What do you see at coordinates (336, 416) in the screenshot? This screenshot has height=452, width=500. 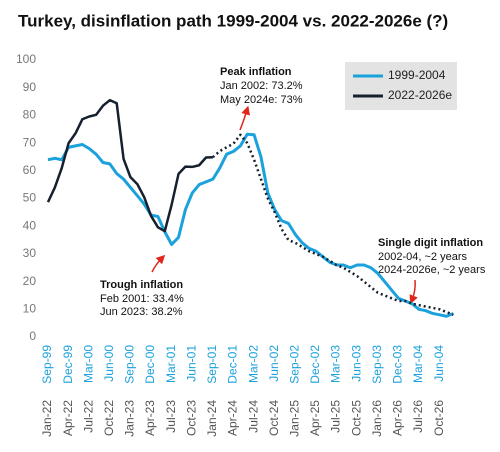 I see `x-tick-label: Jul-25` at bounding box center [336, 416].